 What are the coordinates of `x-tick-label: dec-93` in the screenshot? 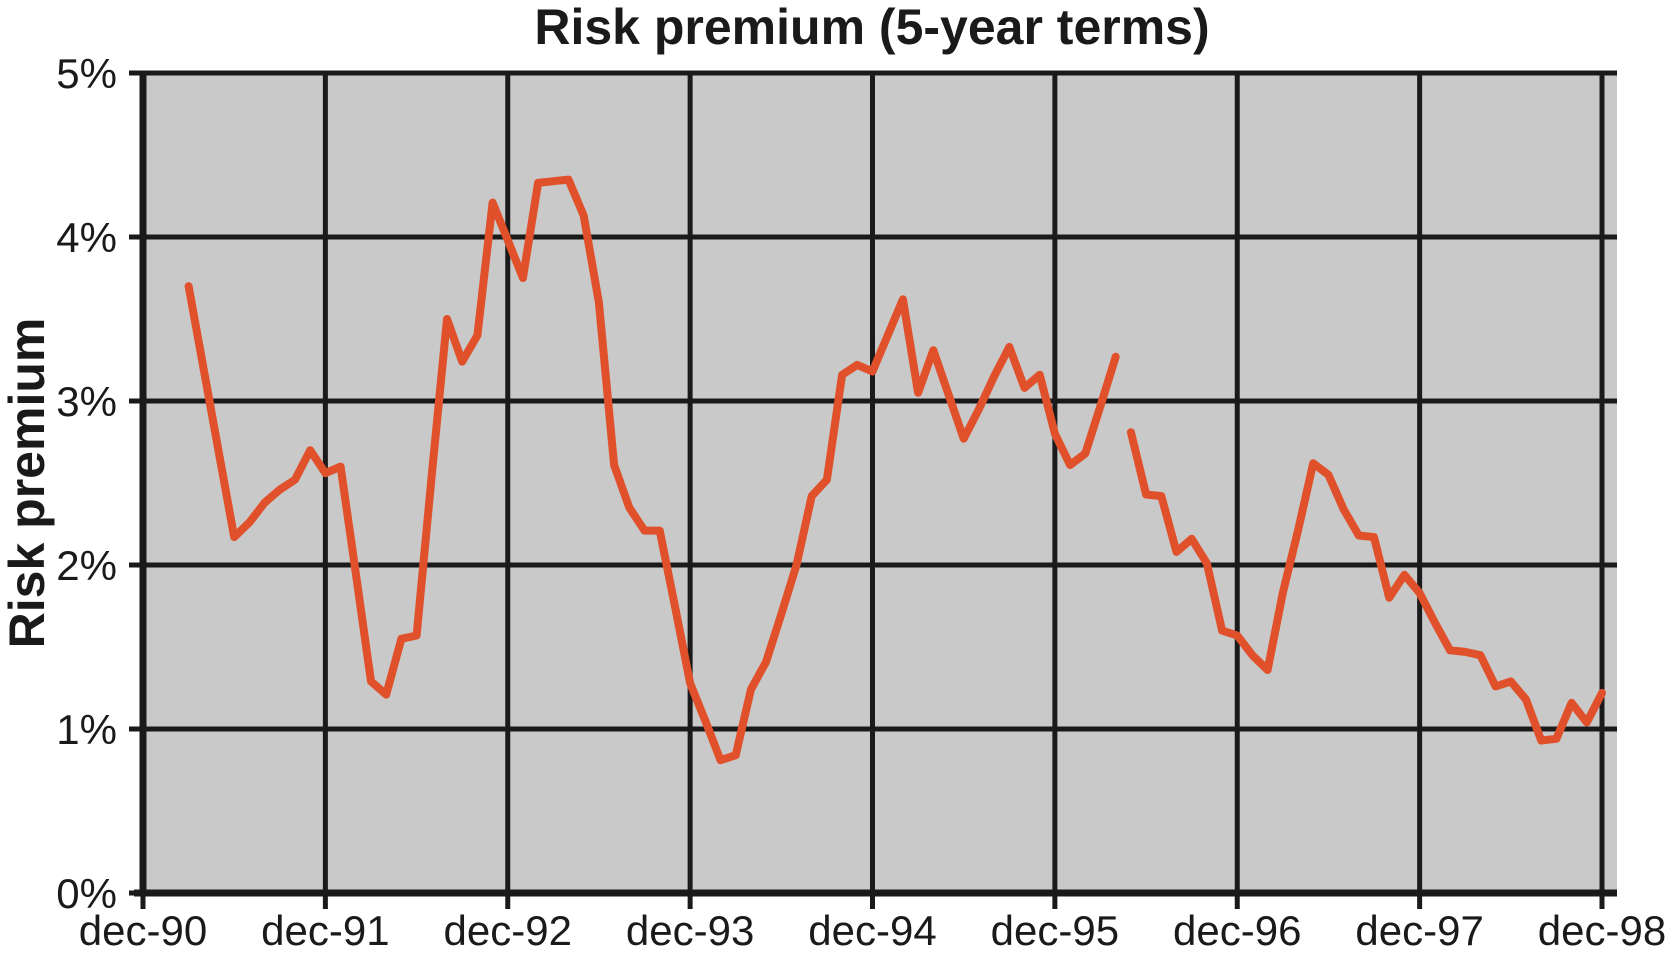 It's located at (690, 930).